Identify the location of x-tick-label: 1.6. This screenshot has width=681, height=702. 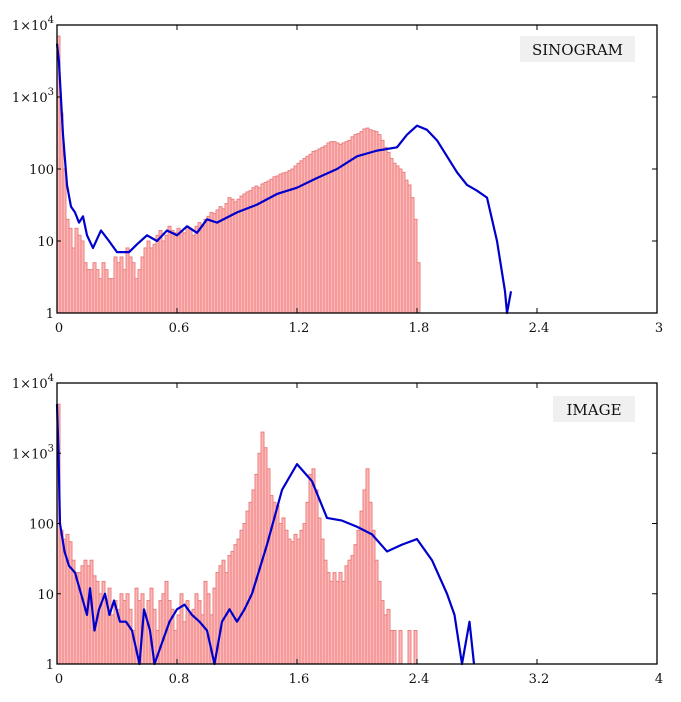
(299, 679).